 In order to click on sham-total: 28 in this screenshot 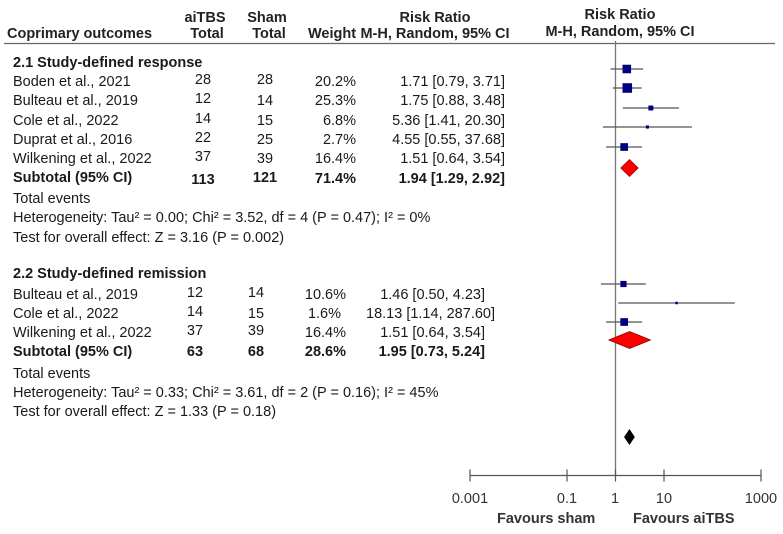, I will do `click(265, 80)`.